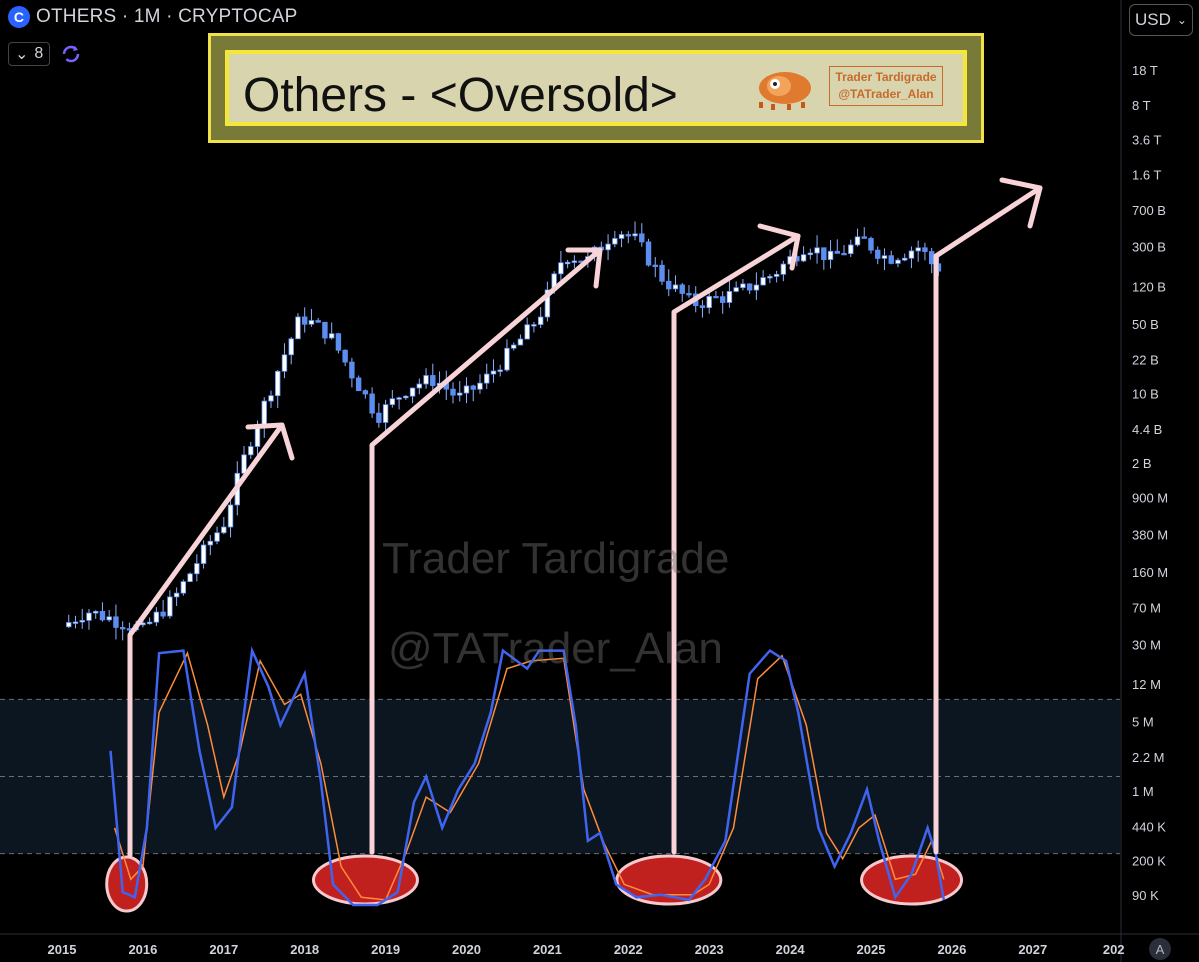  I want to click on brand-name: Trader Tardigrade, so click(886, 77).